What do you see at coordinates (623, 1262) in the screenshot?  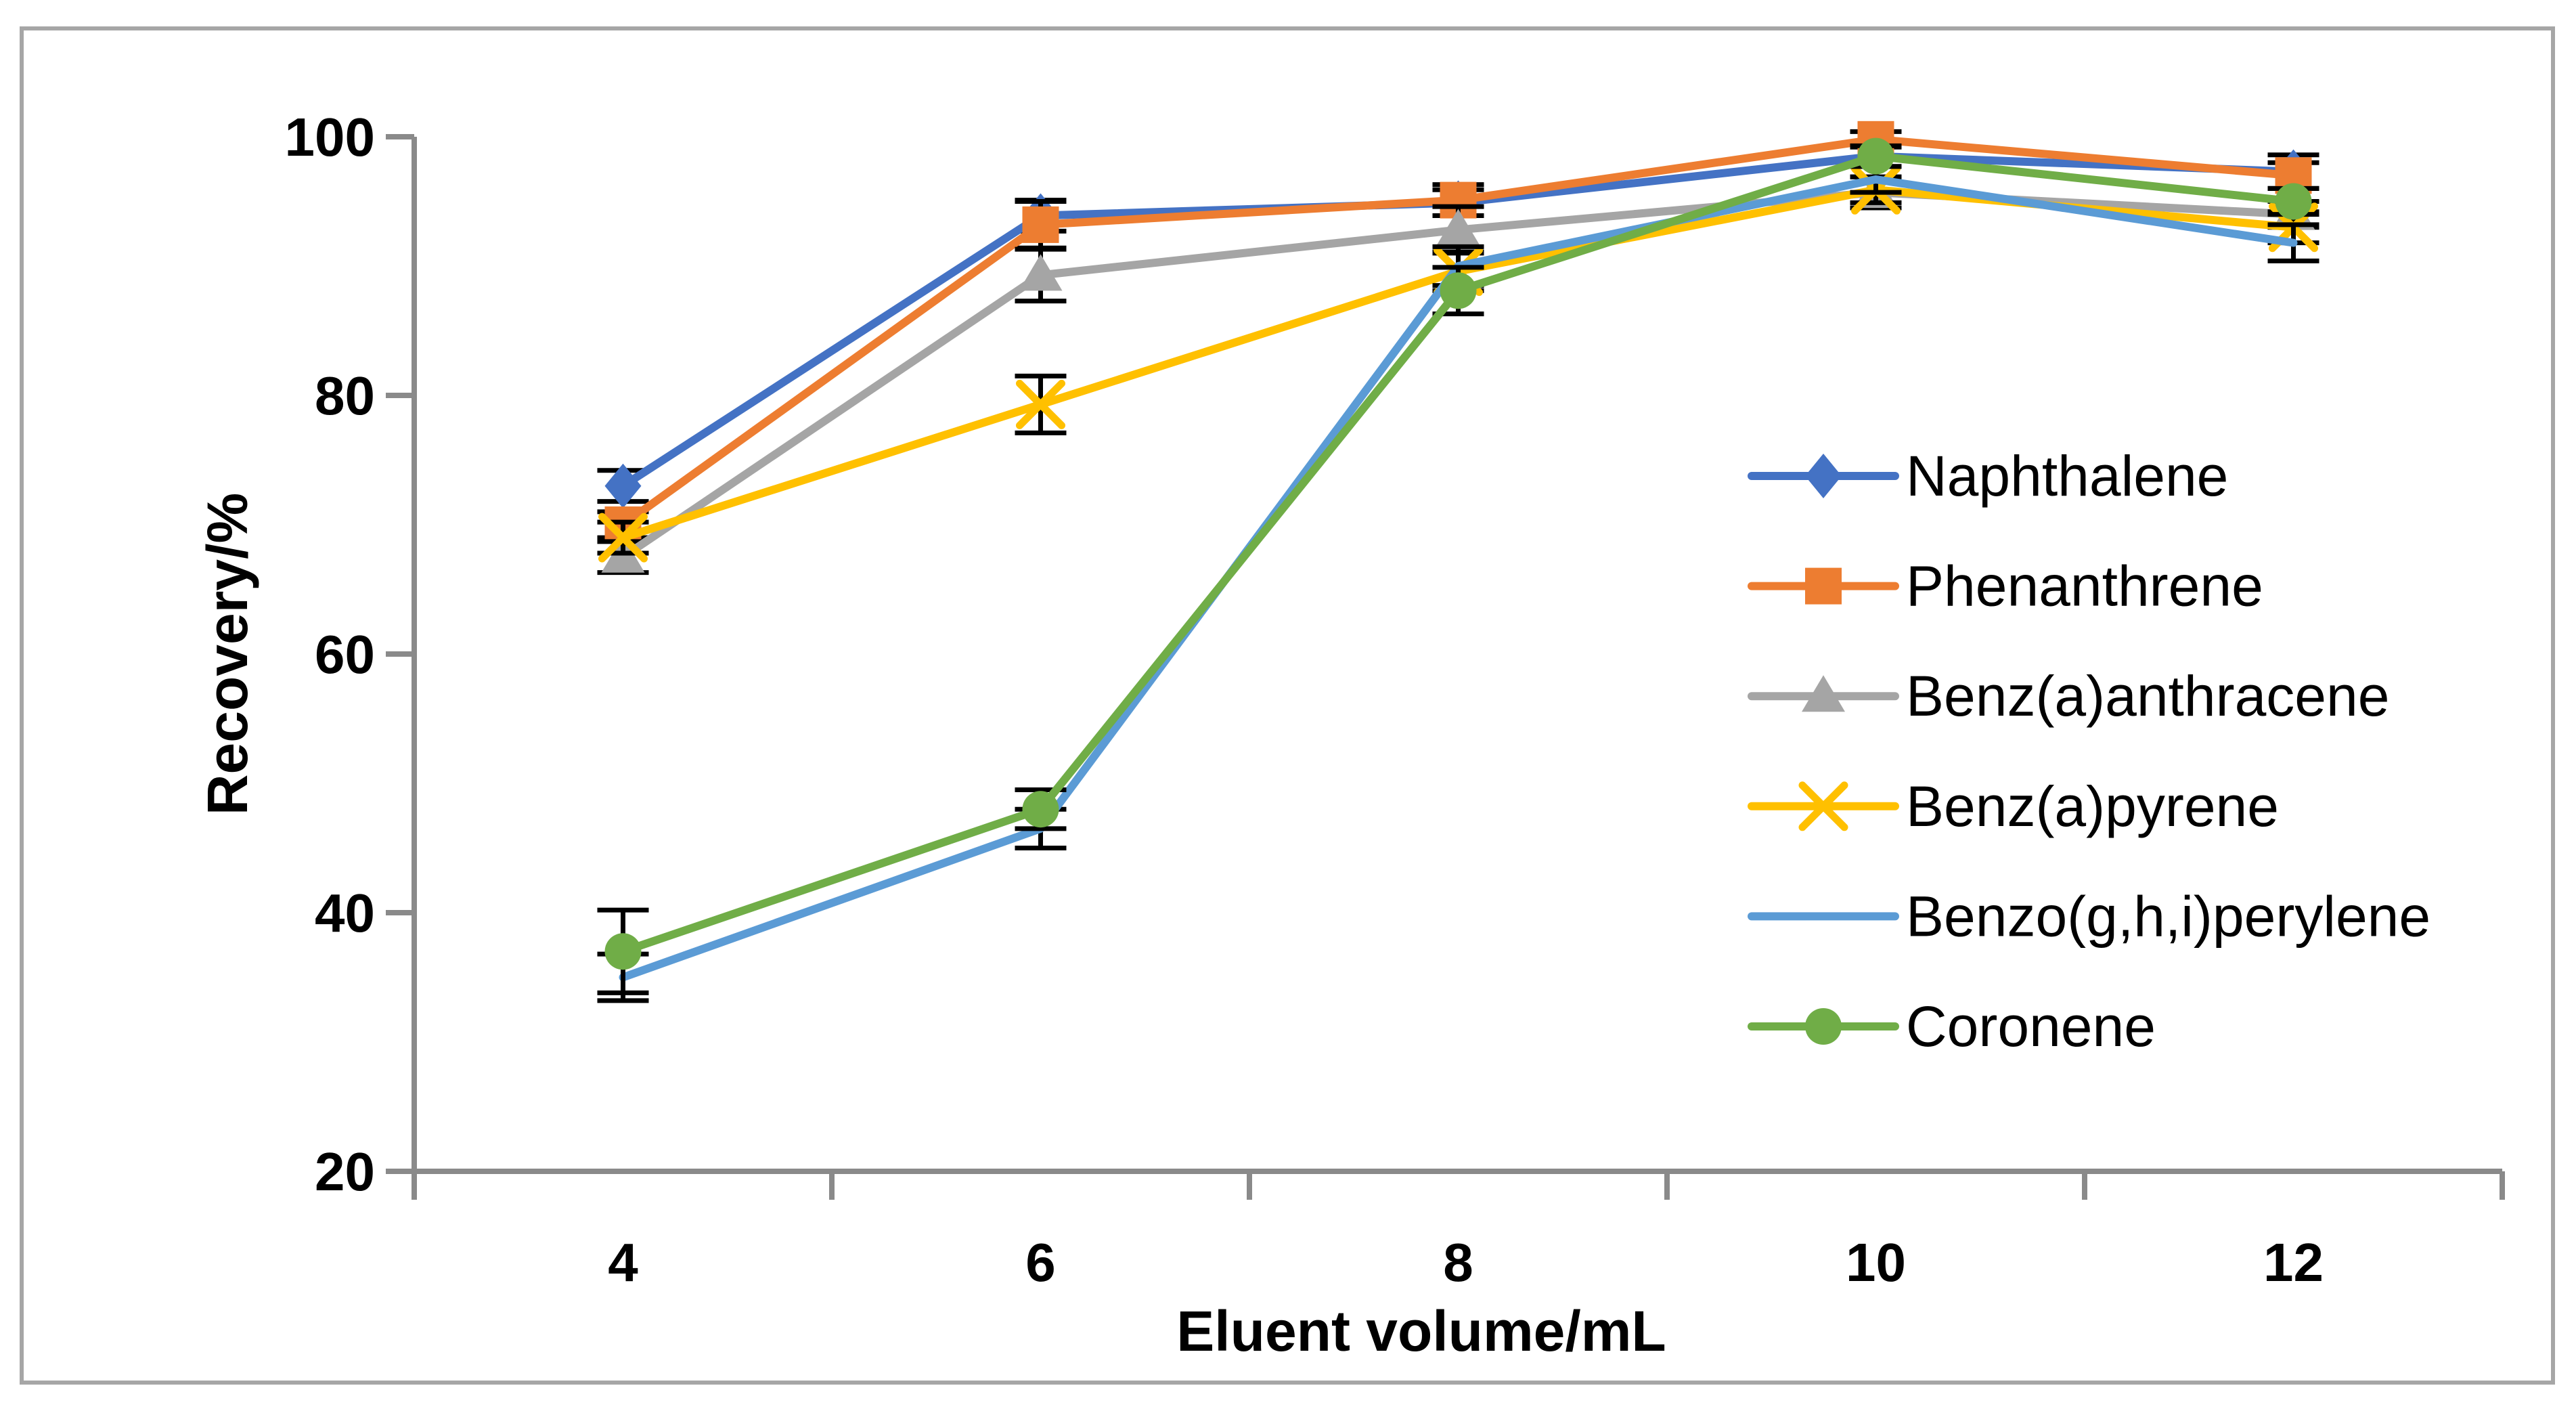 I see `x-axis-tick-label: 4` at bounding box center [623, 1262].